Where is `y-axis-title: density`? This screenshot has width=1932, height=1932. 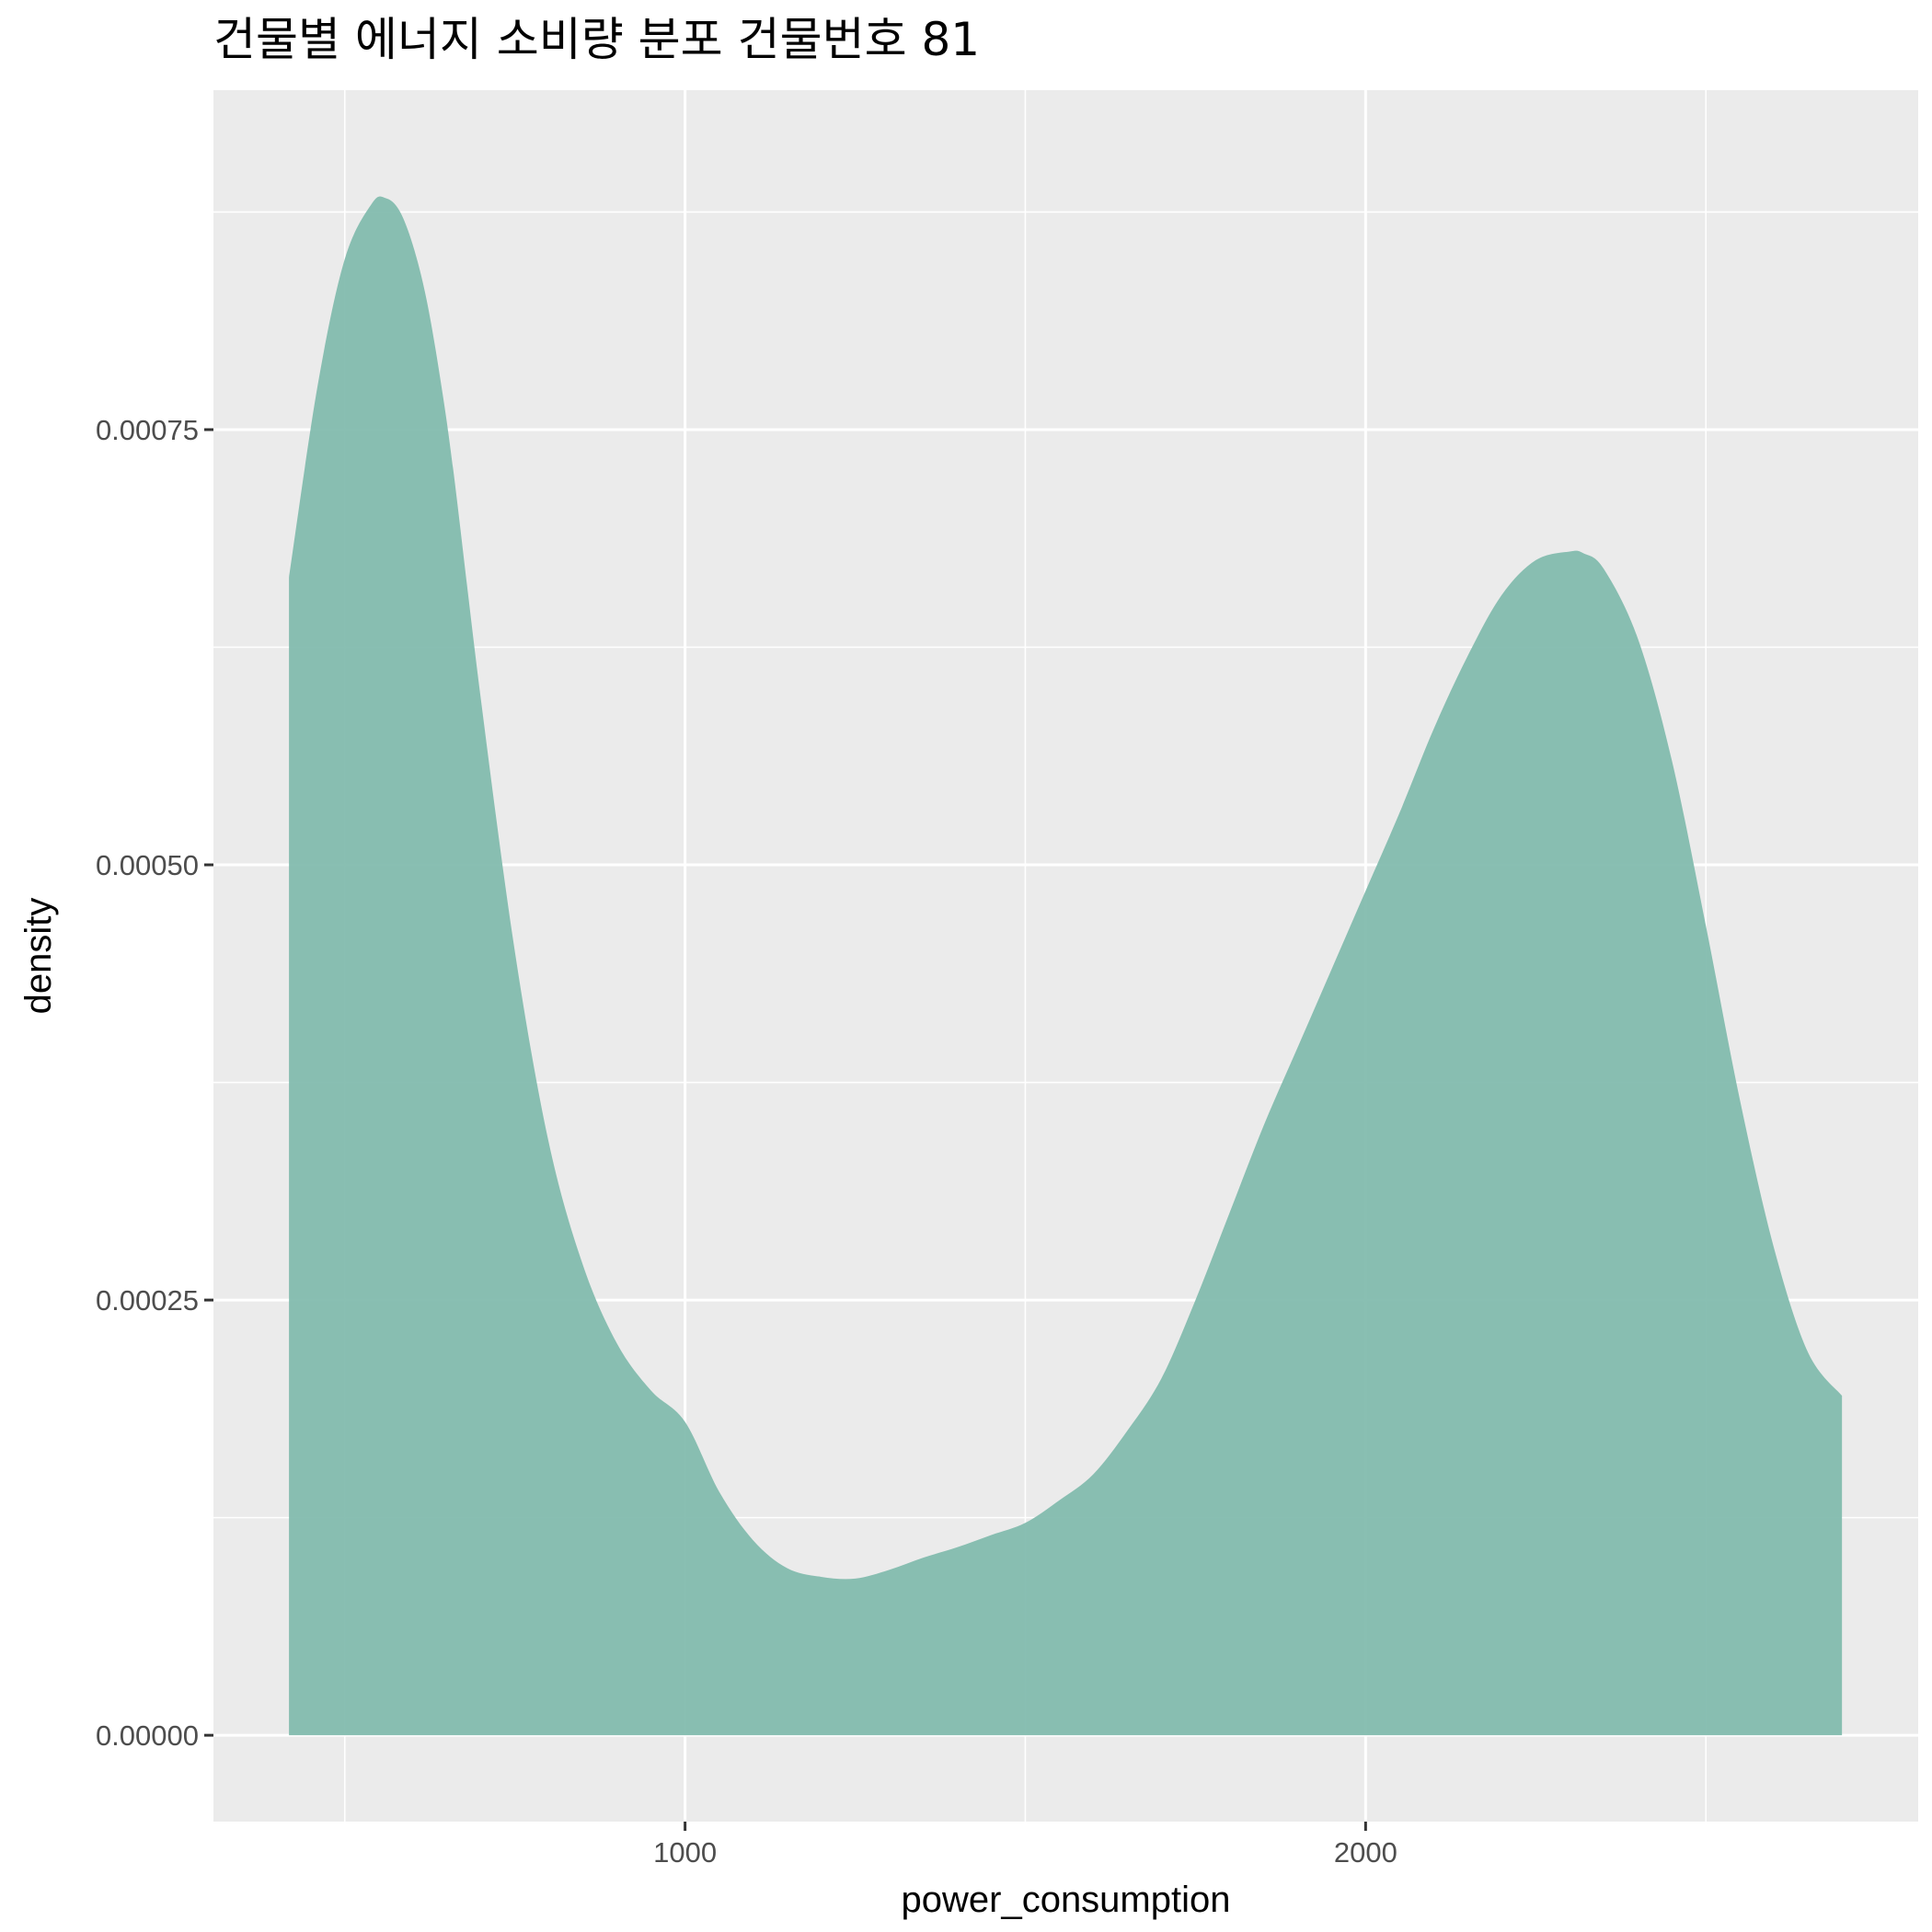 y-axis-title: density is located at coordinates (38, 956).